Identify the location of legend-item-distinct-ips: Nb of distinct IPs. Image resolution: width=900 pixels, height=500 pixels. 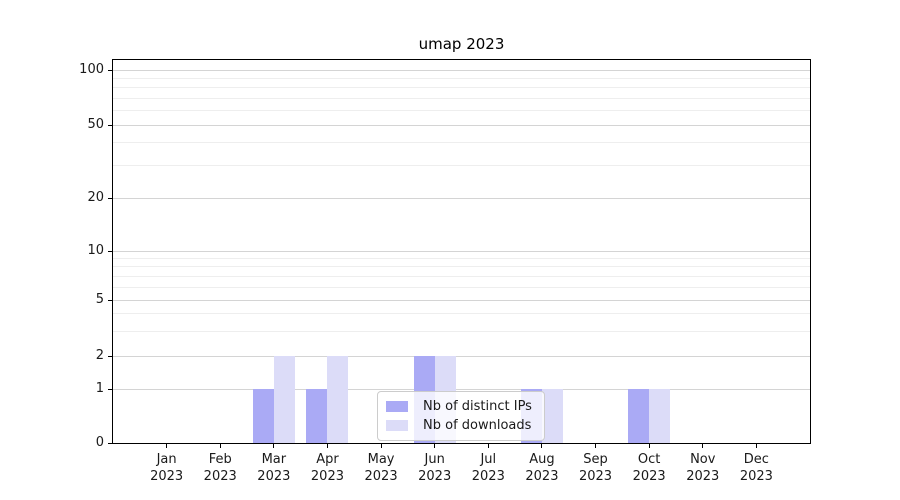
(461, 406).